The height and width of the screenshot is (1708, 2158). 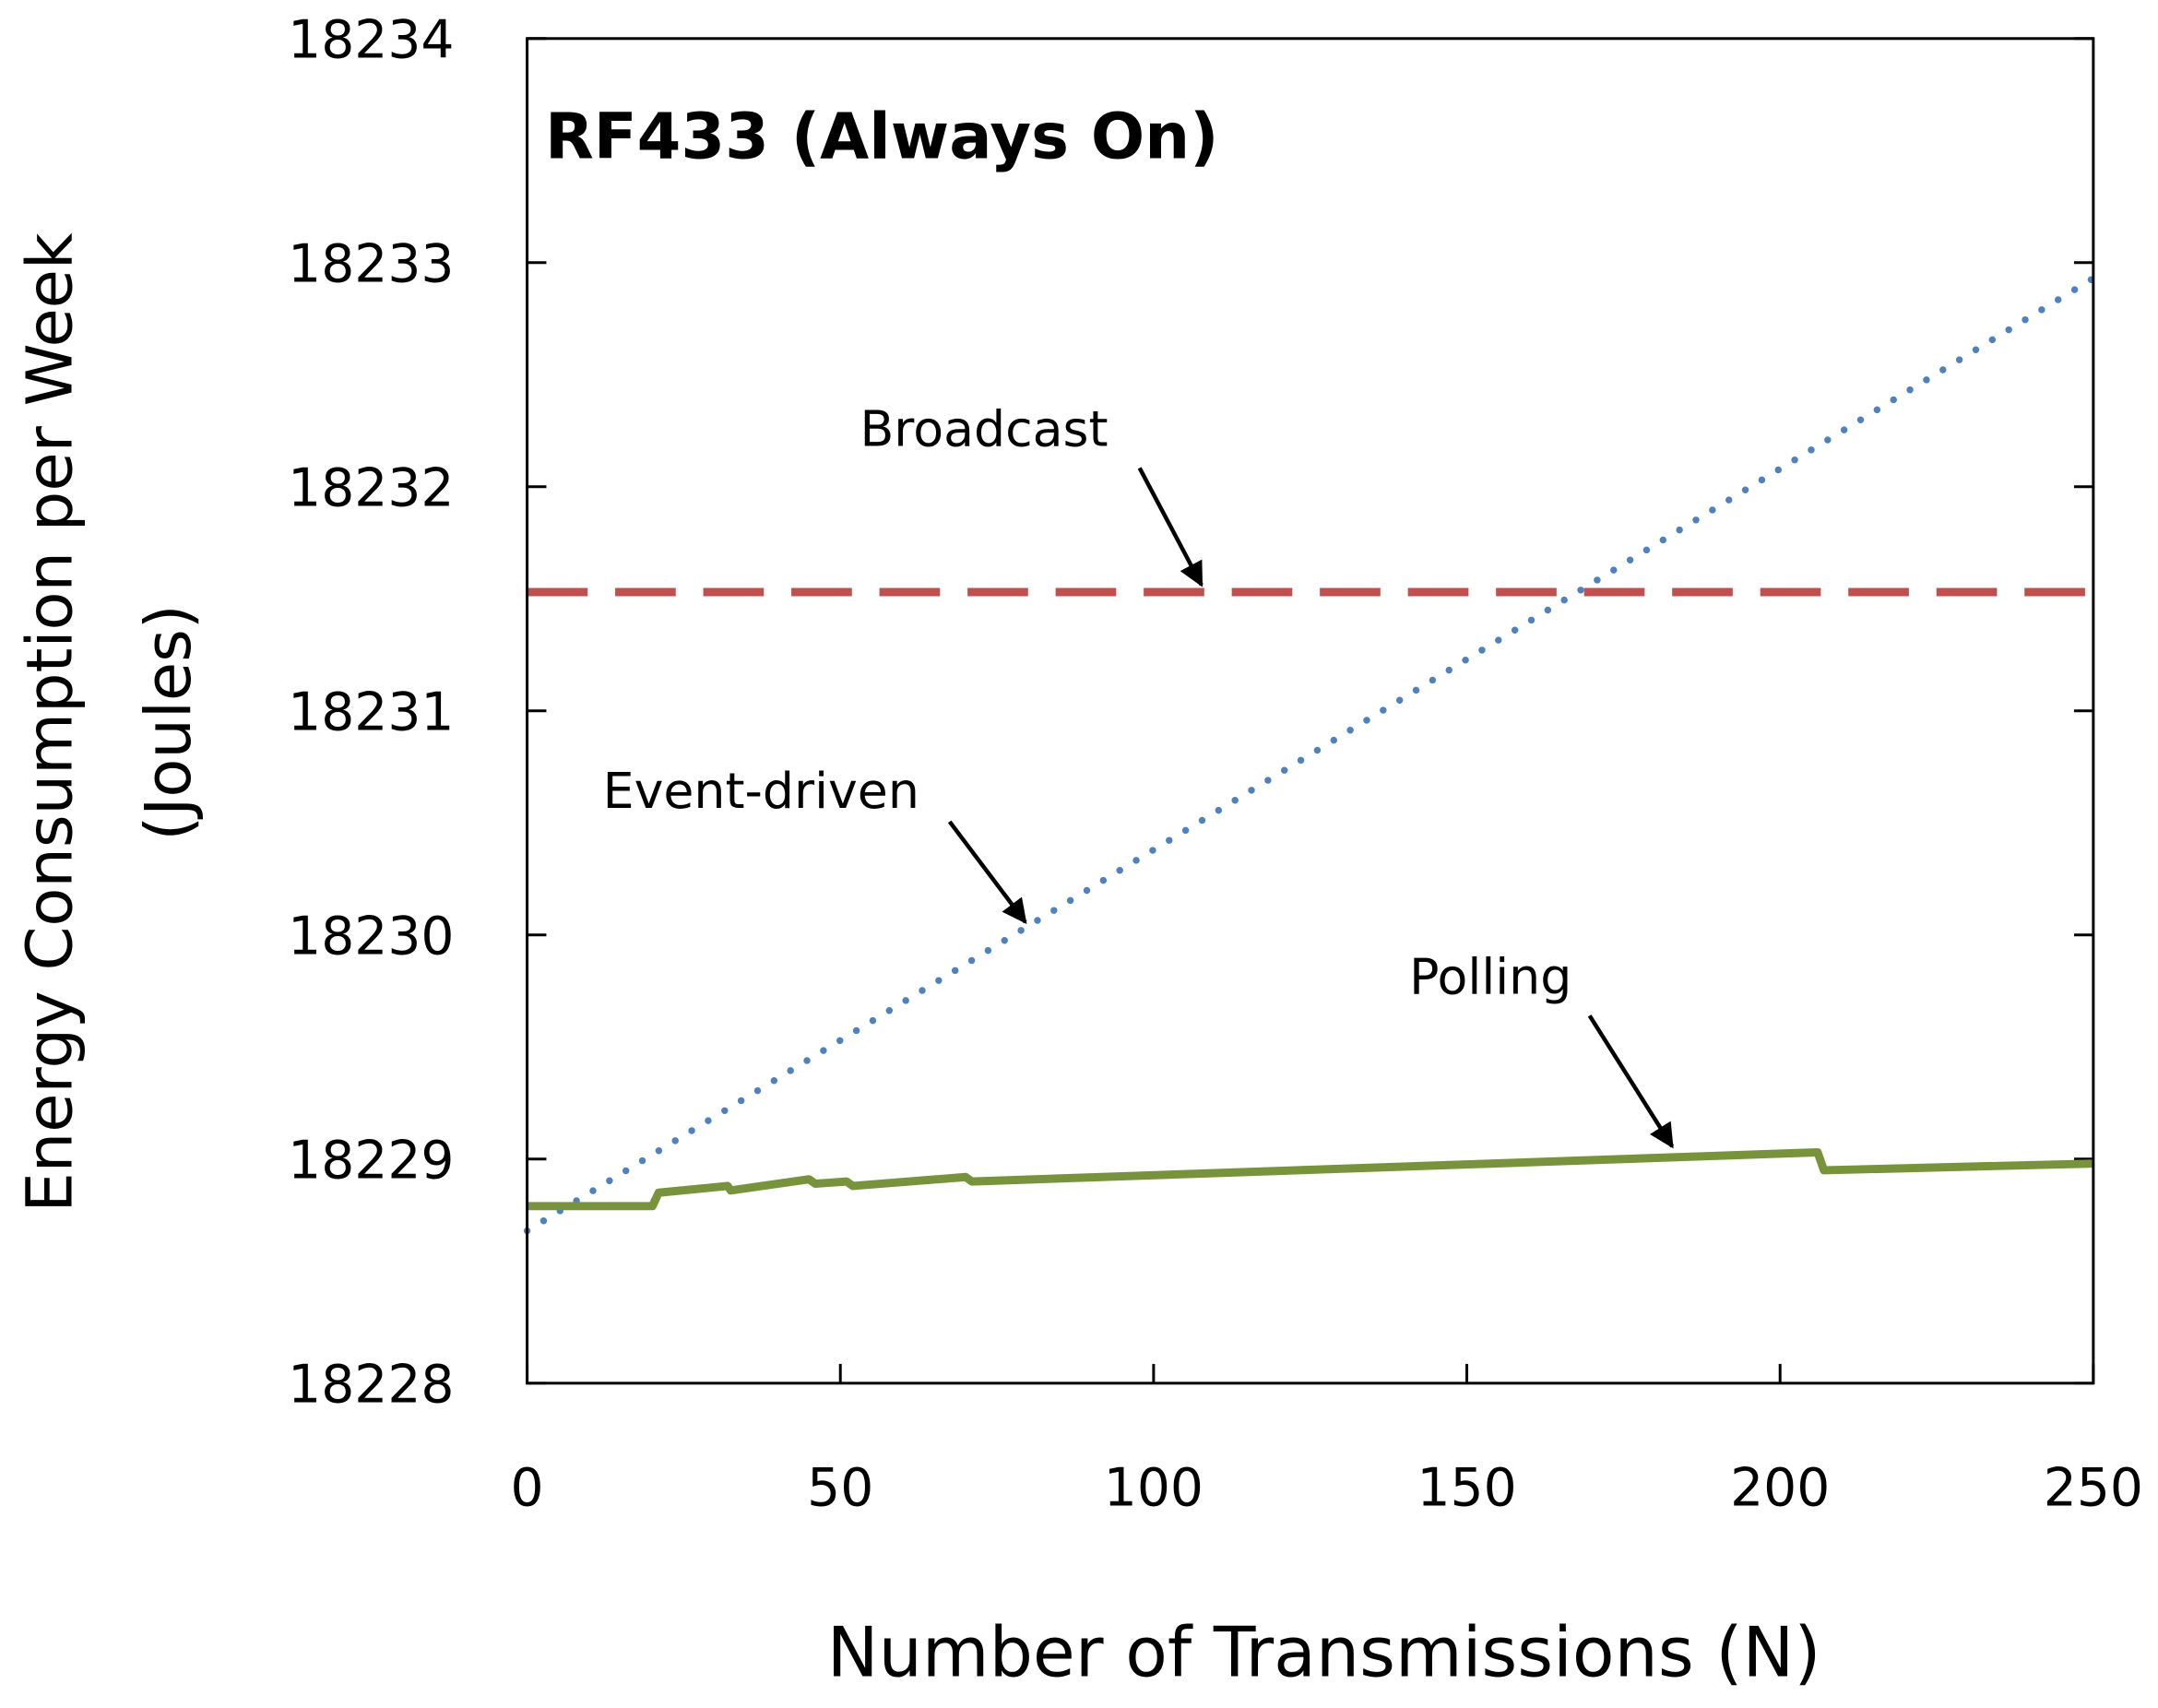 I want to click on x-axis-label: Number of Transmissions (N), so click(x=1324, y=1653).